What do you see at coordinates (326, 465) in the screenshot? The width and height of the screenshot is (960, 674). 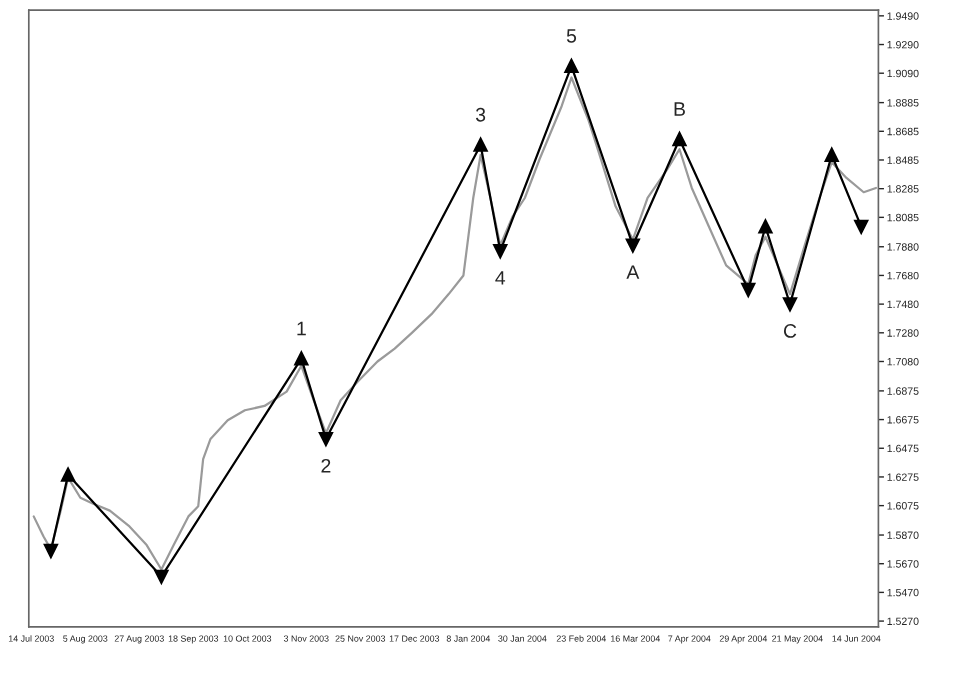 I see `annotation: 2` at bounding box center [326, 465].